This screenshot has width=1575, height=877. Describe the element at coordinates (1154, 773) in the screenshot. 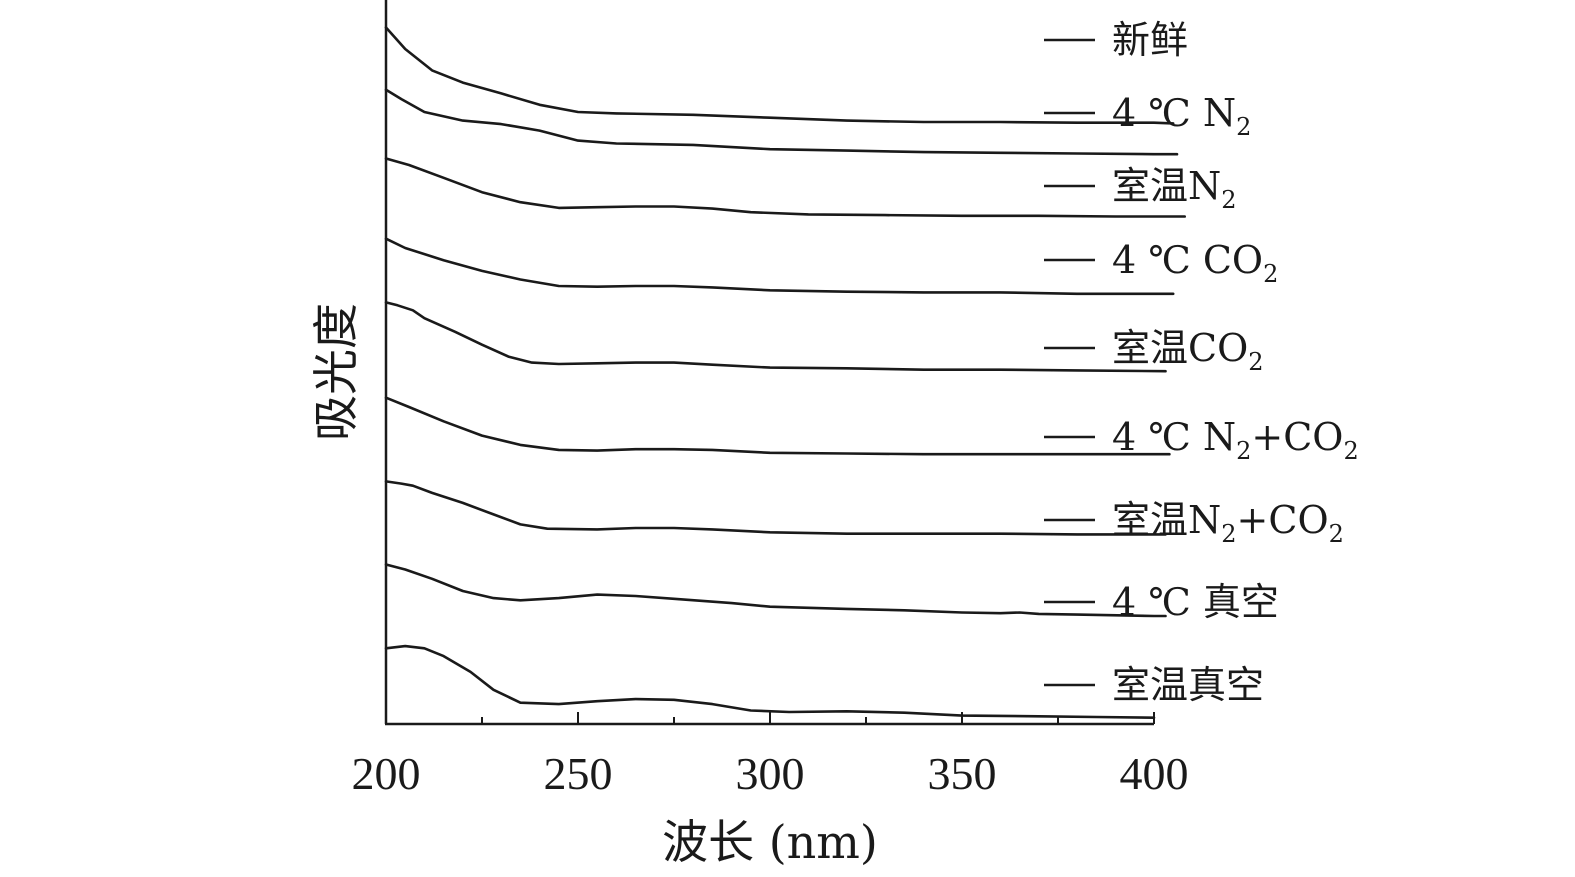

I see `x-tick-label: 400` at that location.